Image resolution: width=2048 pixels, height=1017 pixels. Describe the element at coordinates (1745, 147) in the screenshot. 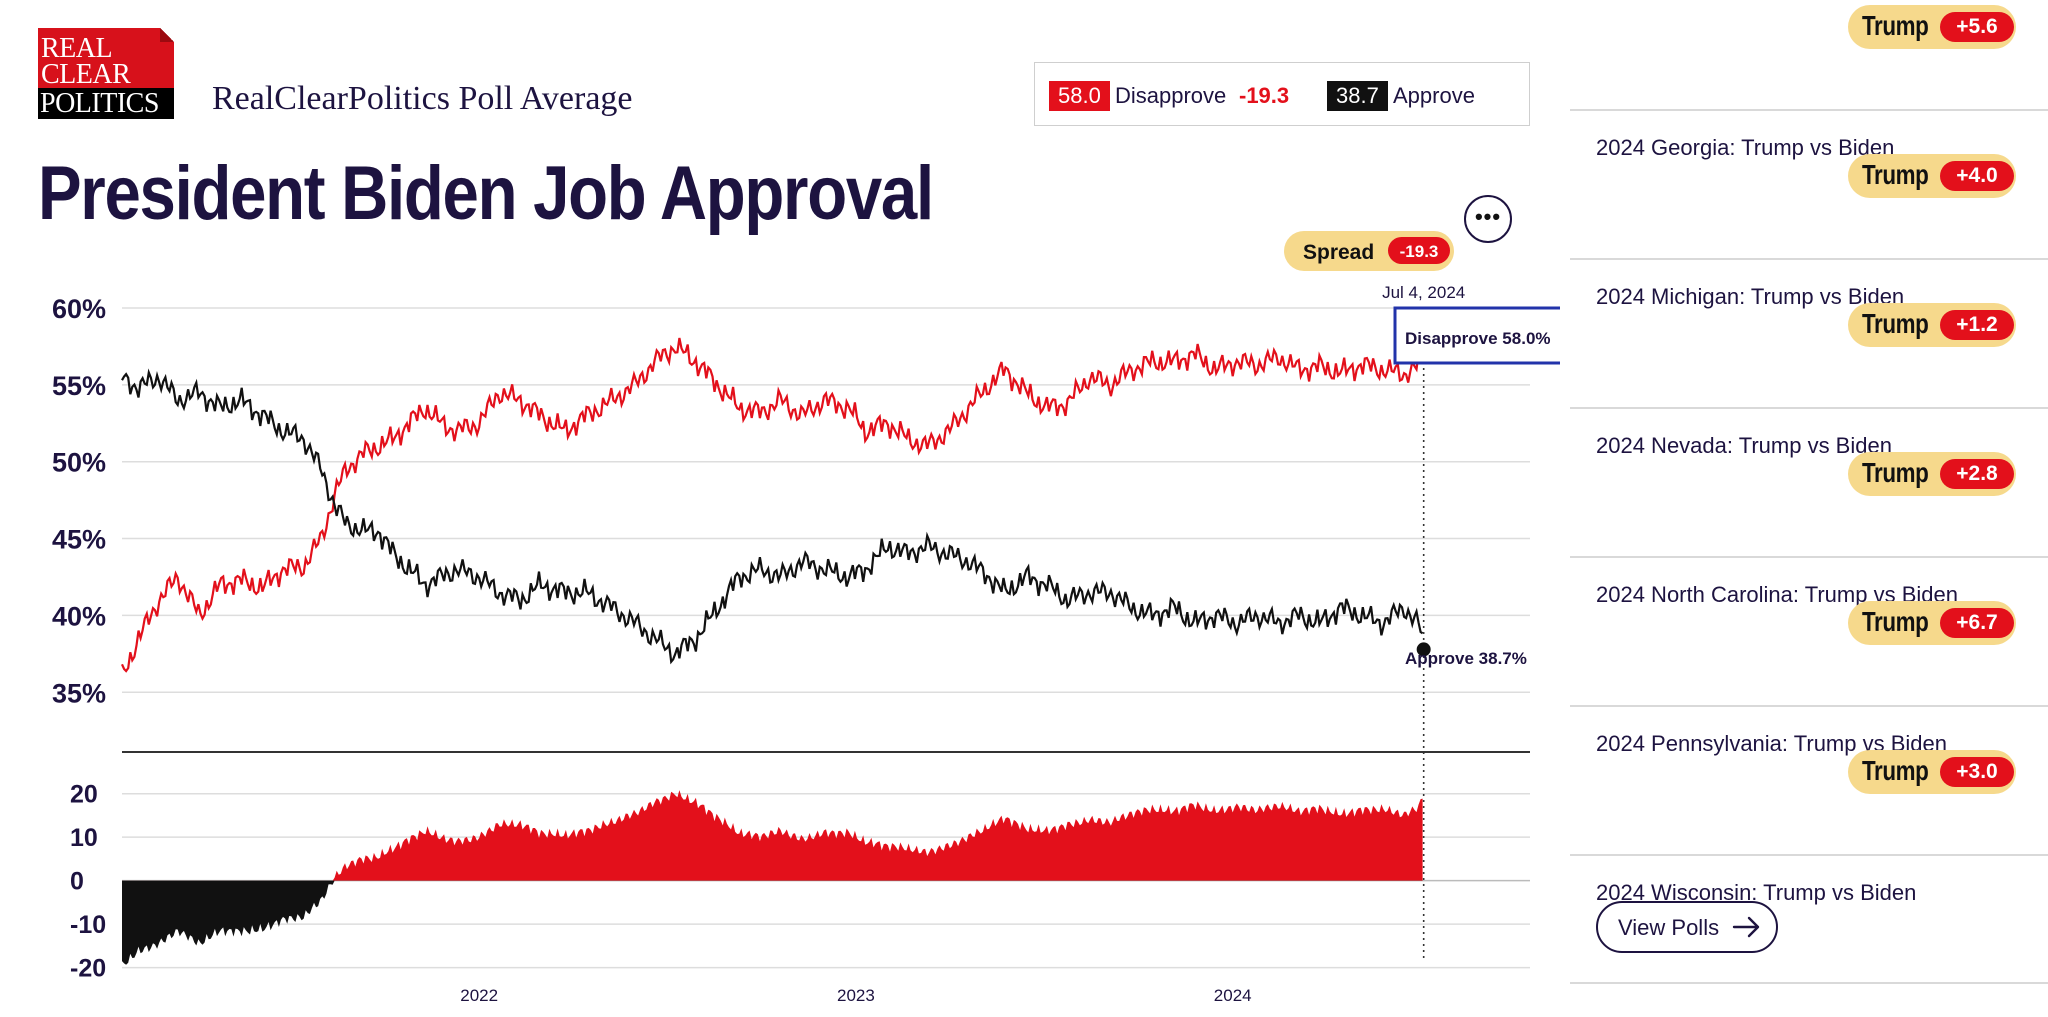

I see `race-title-link: 2024 Georgia: Trump vs Biden` at that location.